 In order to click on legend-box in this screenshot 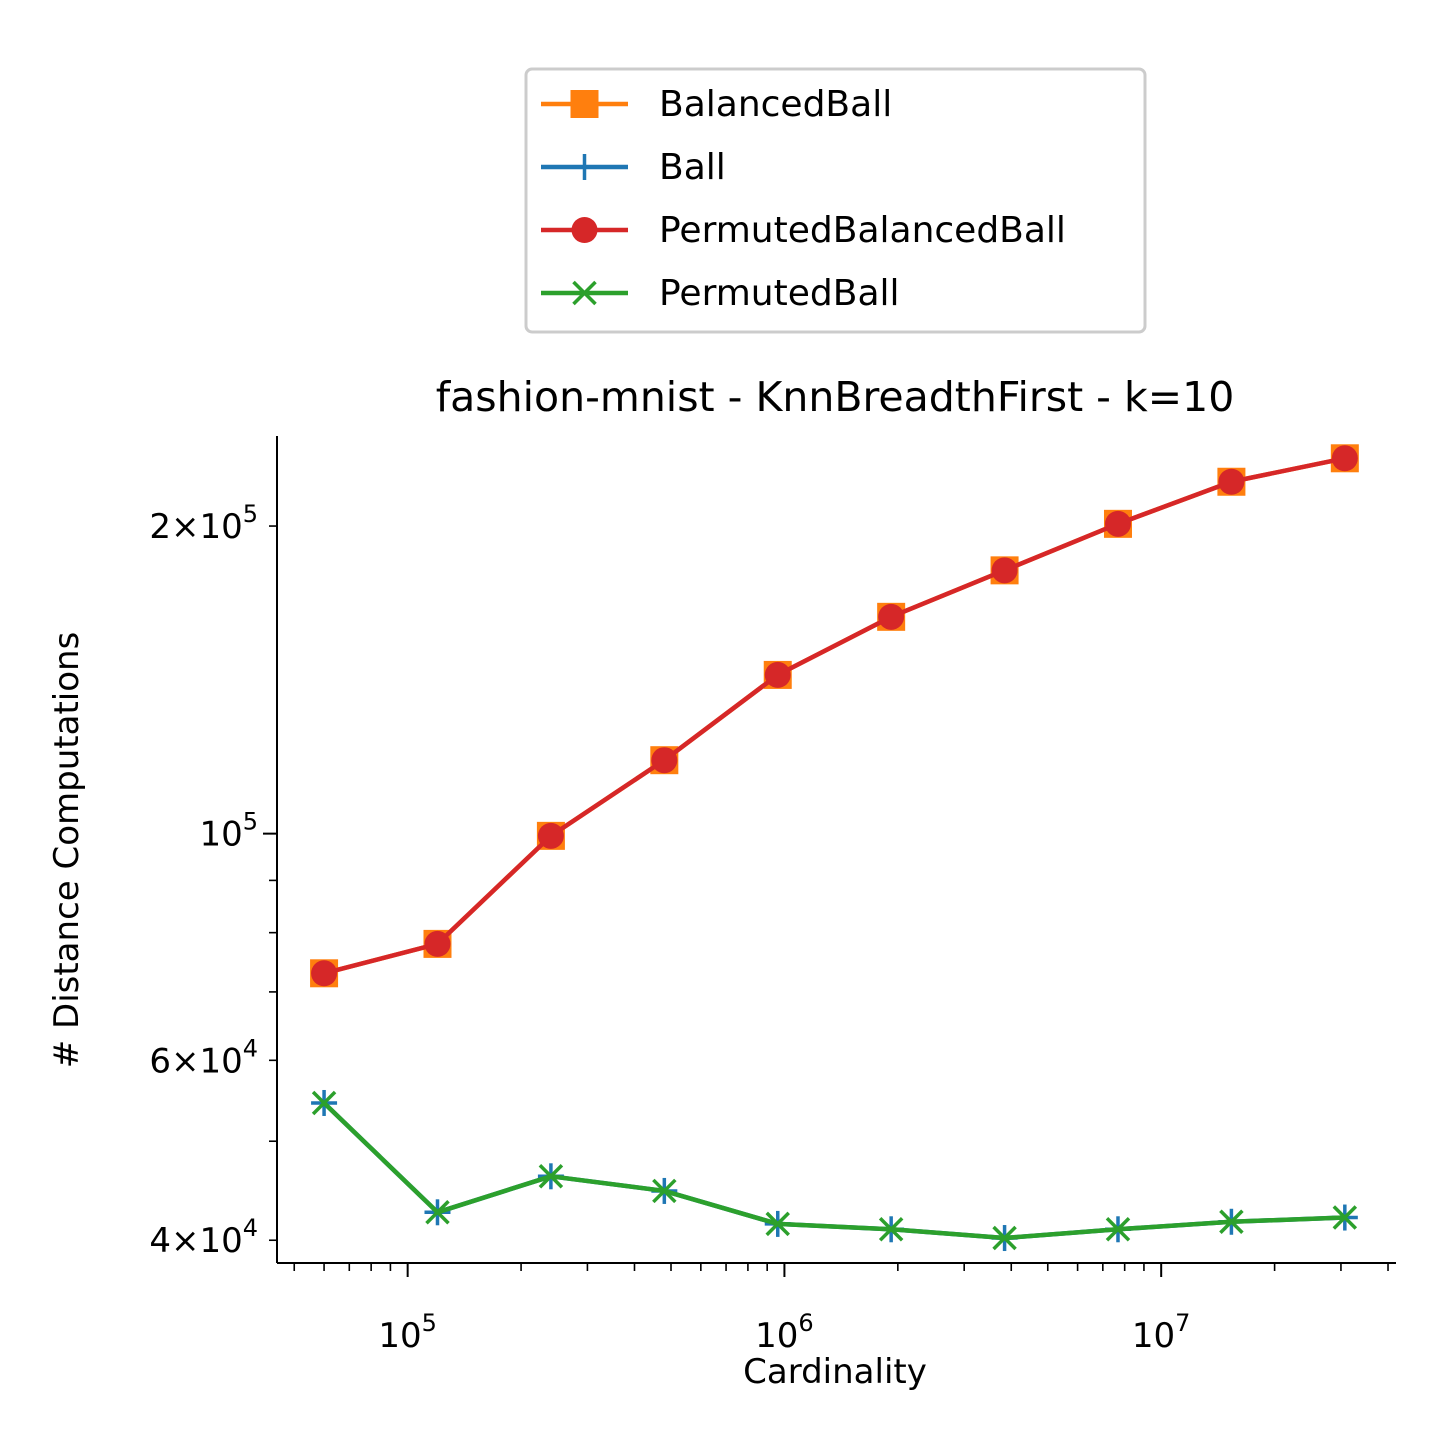, I will do `click(835, 200)`.